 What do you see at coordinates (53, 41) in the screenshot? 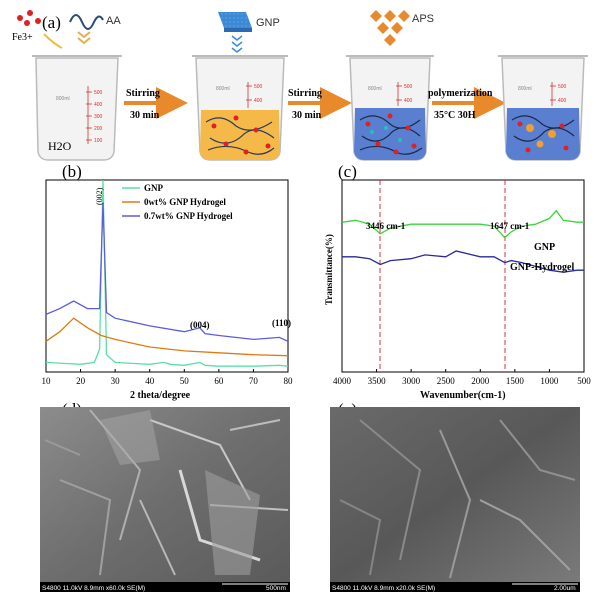
I see `pour-arrow-icon` at bounding box center [53, 41].